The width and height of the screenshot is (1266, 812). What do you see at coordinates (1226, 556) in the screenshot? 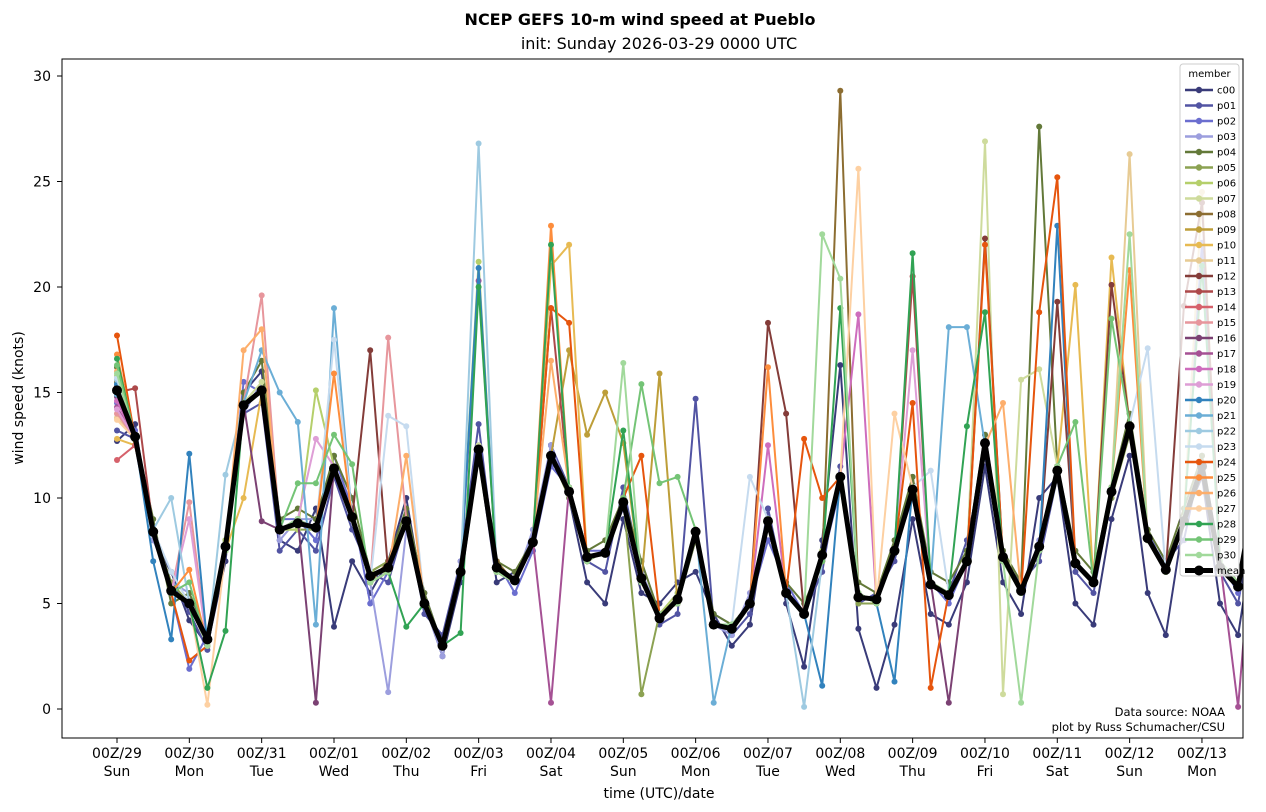
I see `legend-label: p30` at bounding box center [1226, 556].